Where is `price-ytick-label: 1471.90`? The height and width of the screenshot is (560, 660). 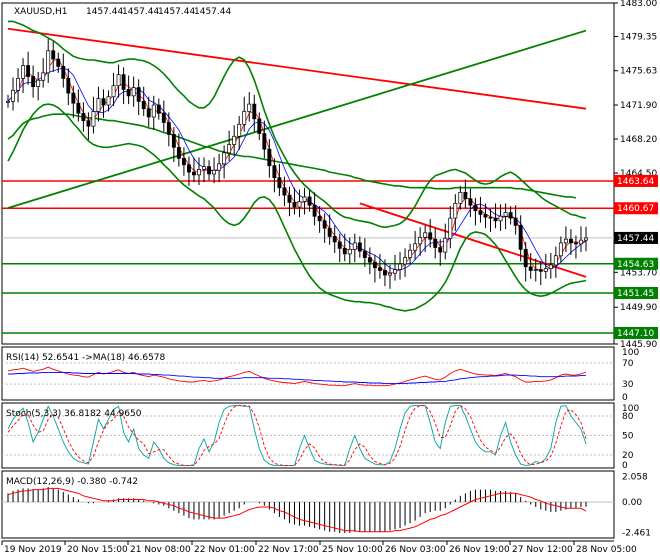 price-ytick-label: 1471.90 is located at coordinates (638, 106).